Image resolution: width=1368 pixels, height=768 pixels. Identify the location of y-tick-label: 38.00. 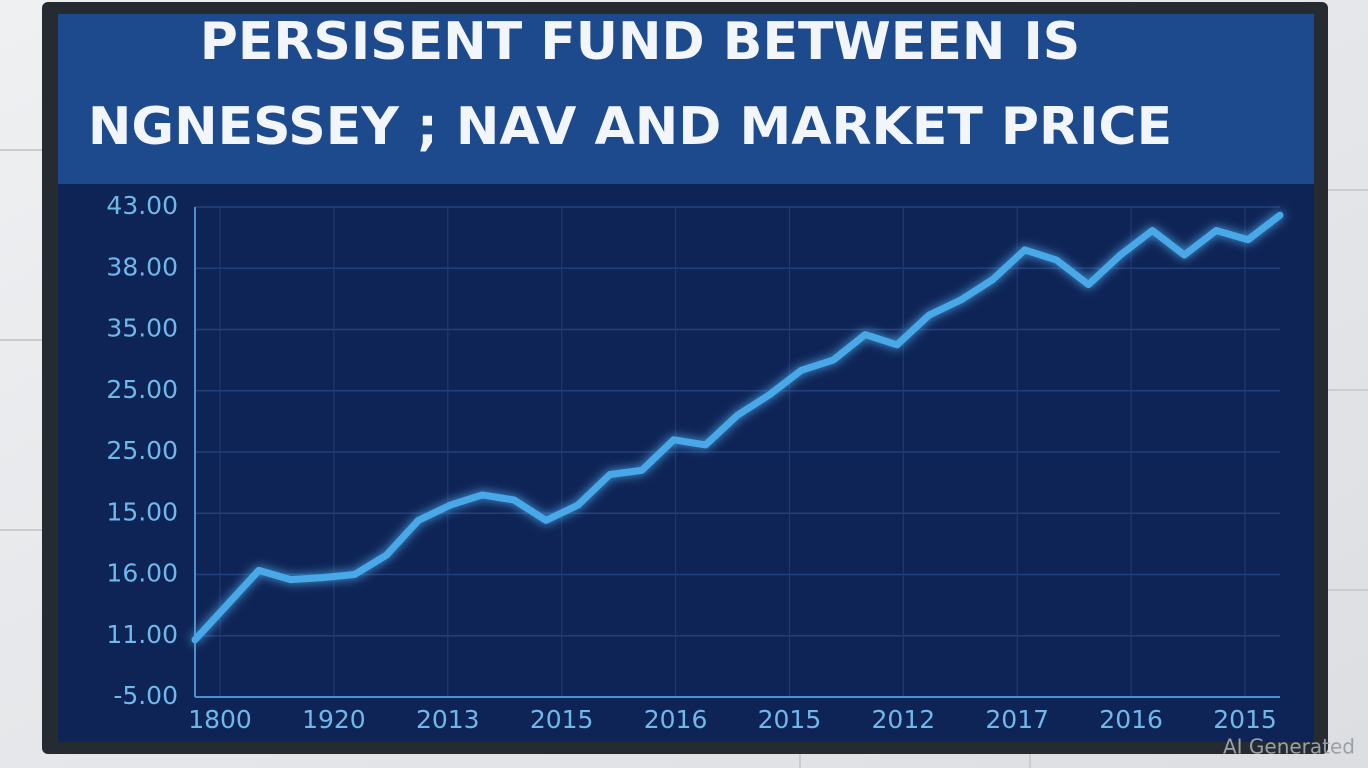
(142, 266).